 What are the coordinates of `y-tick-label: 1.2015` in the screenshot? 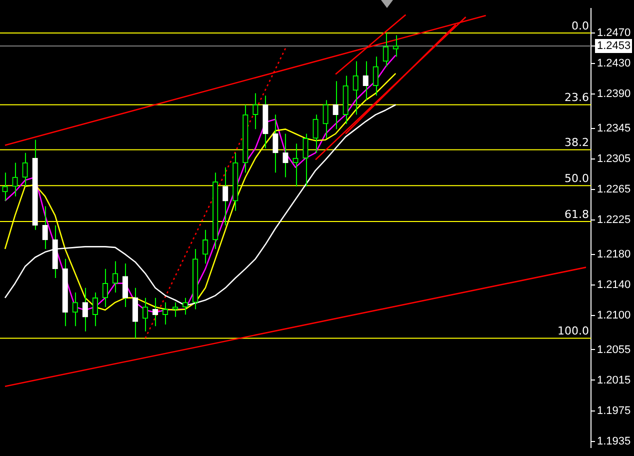 It's located at (614, 380).